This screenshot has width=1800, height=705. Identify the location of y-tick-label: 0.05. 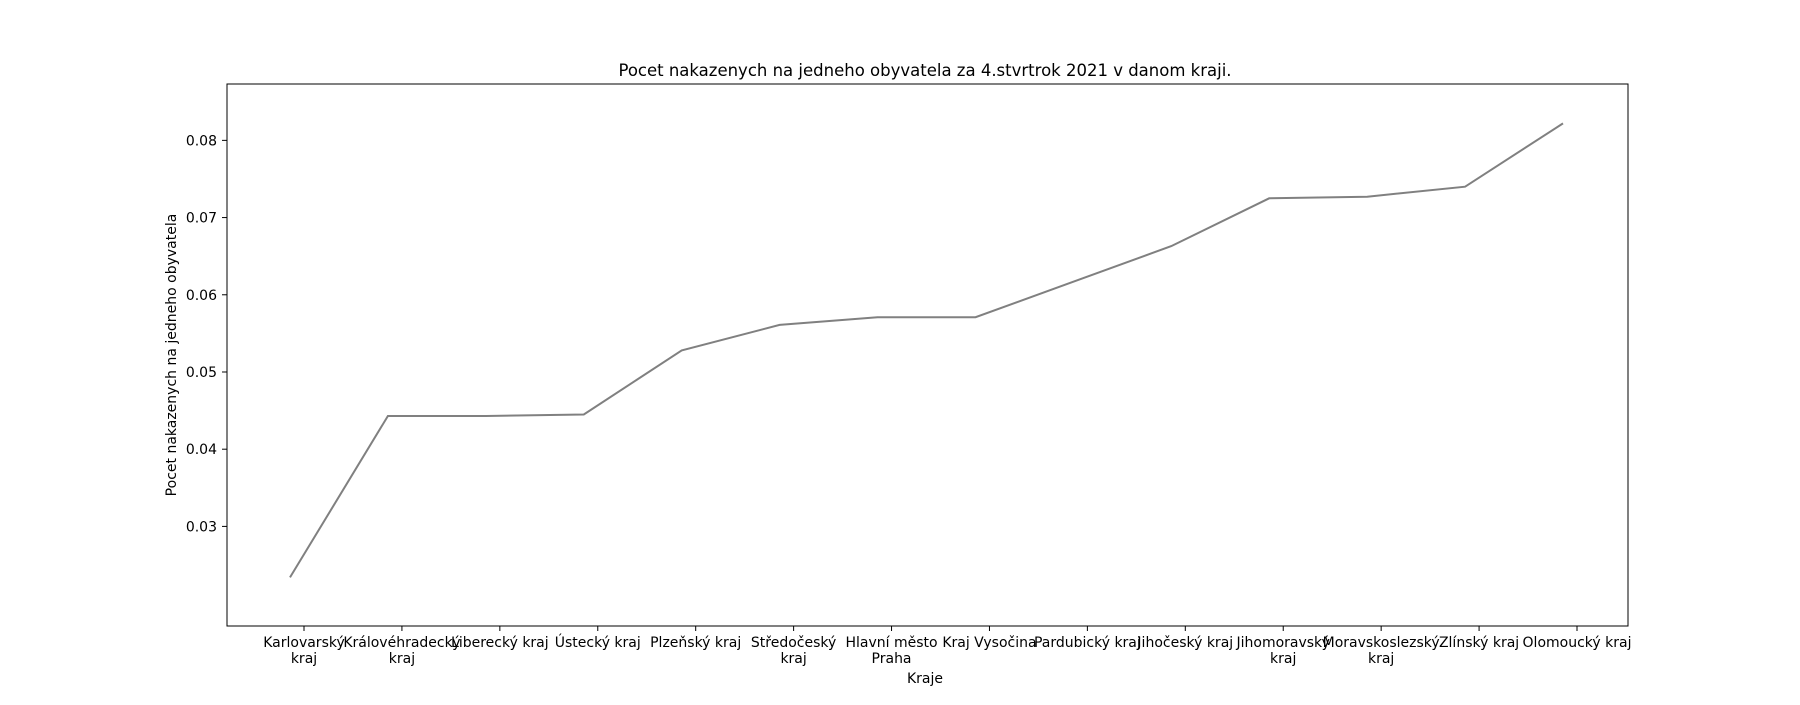
(201, 373).